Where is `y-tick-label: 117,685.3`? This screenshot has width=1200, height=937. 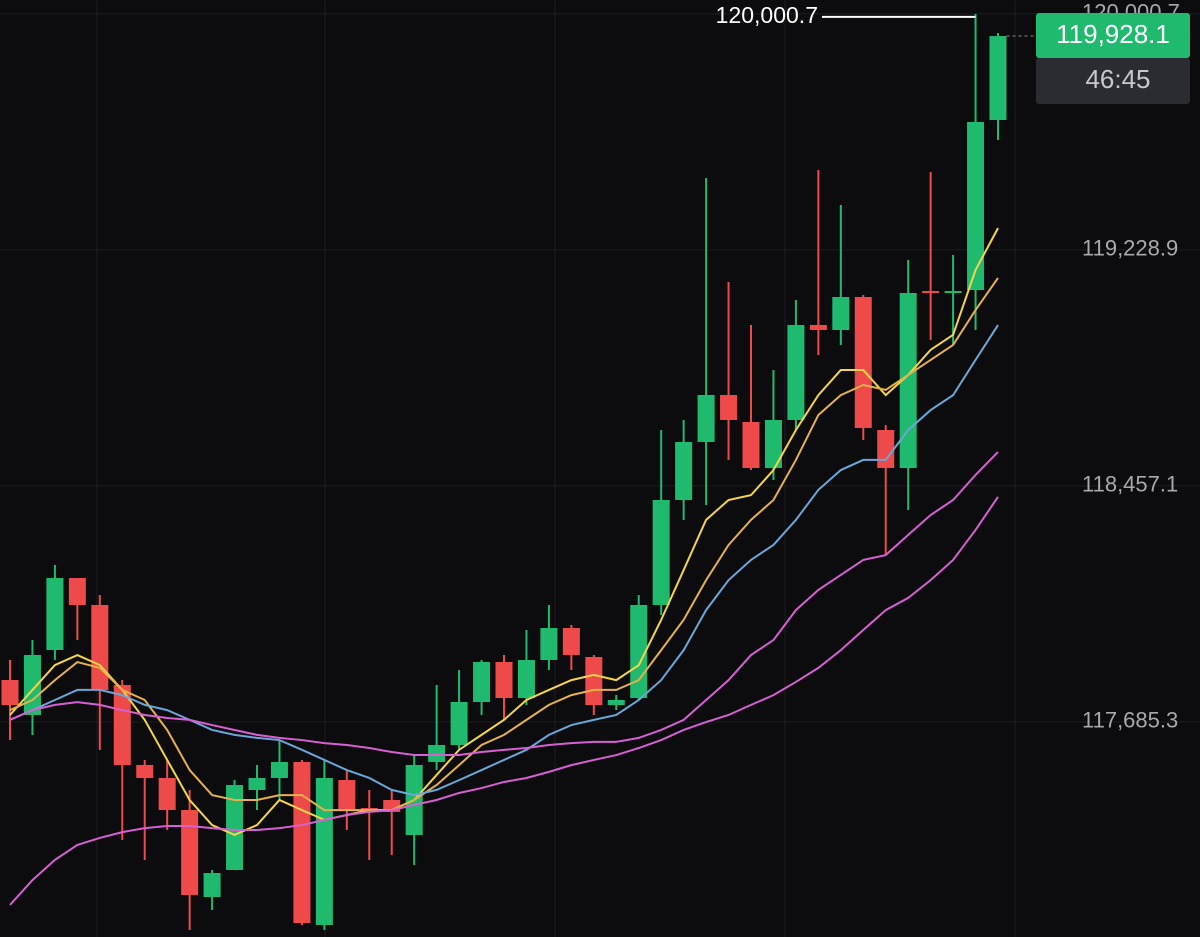 y-tick-label: 117,685.3 is located at coordinates (1130, 720).